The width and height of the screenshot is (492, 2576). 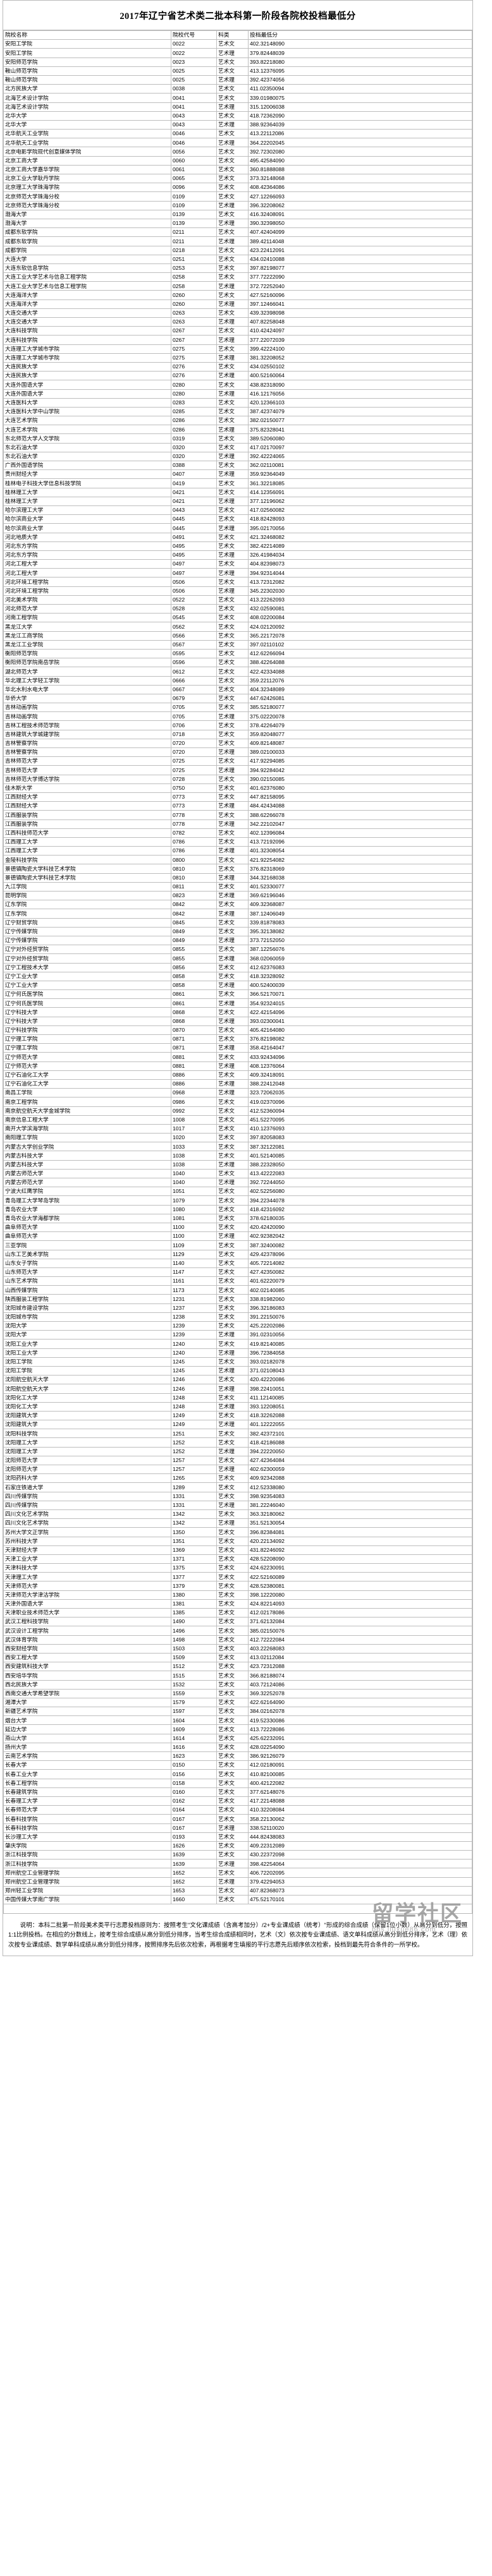 What do you see at coordinates (87, 1012) in the screenshot?
I see `cell-school-name: 辽宁科技大学` at bounding box center [87, 1012].